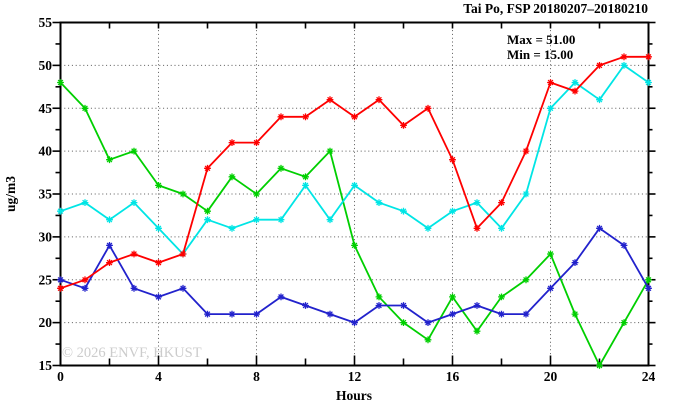  Describe the element at coordinates (541, 39) in the screenshot. I see `max-value-annotation: Max = 51.00` at that location.